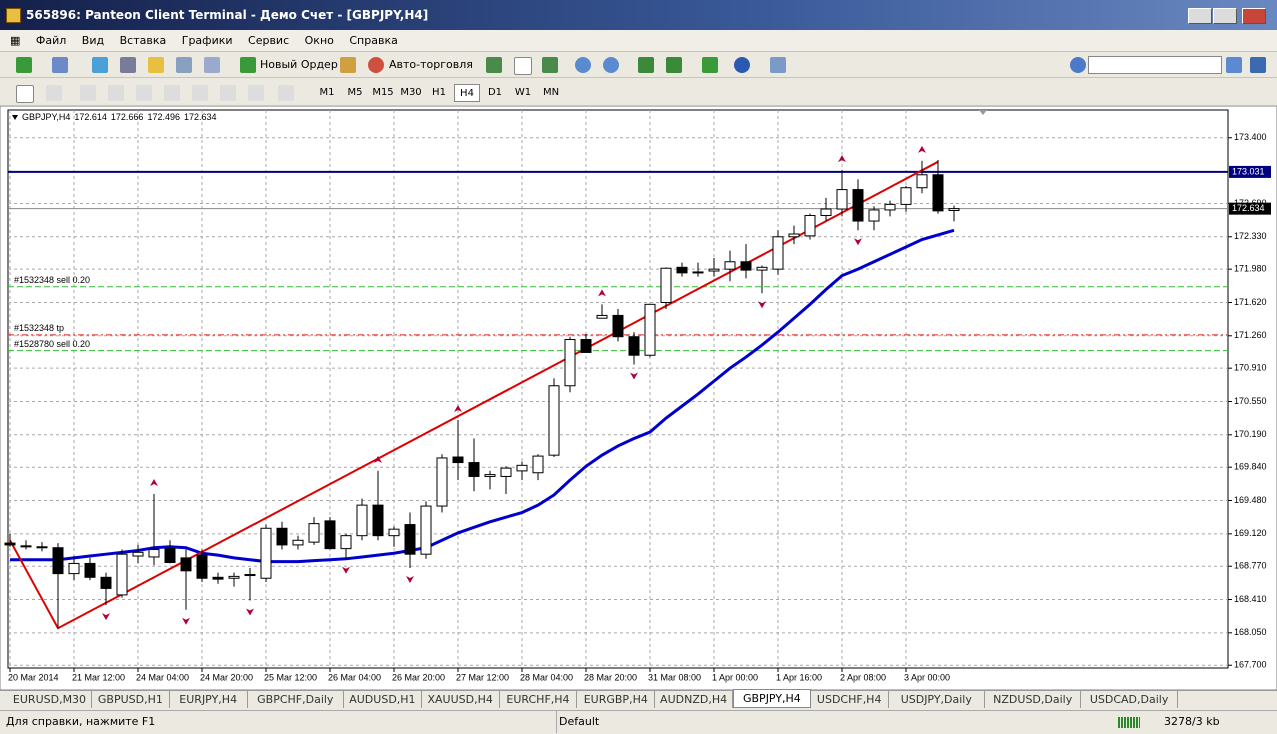 The image size is (1277, 734). I want to click on chart-tab: NZDUSD,Daily, so click(1033, 699).